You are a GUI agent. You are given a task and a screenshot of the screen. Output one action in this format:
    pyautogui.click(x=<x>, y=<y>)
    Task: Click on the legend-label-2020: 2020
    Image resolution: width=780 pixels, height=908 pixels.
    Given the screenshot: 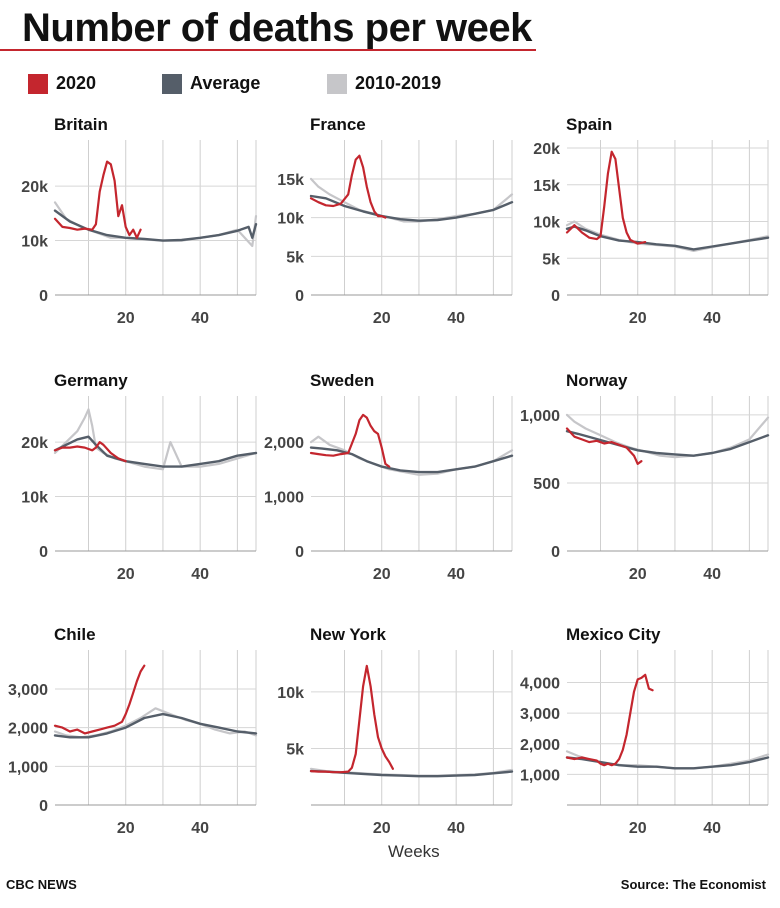 What is the action you would take?
    pyautogui.click(x=76, y=83)
    